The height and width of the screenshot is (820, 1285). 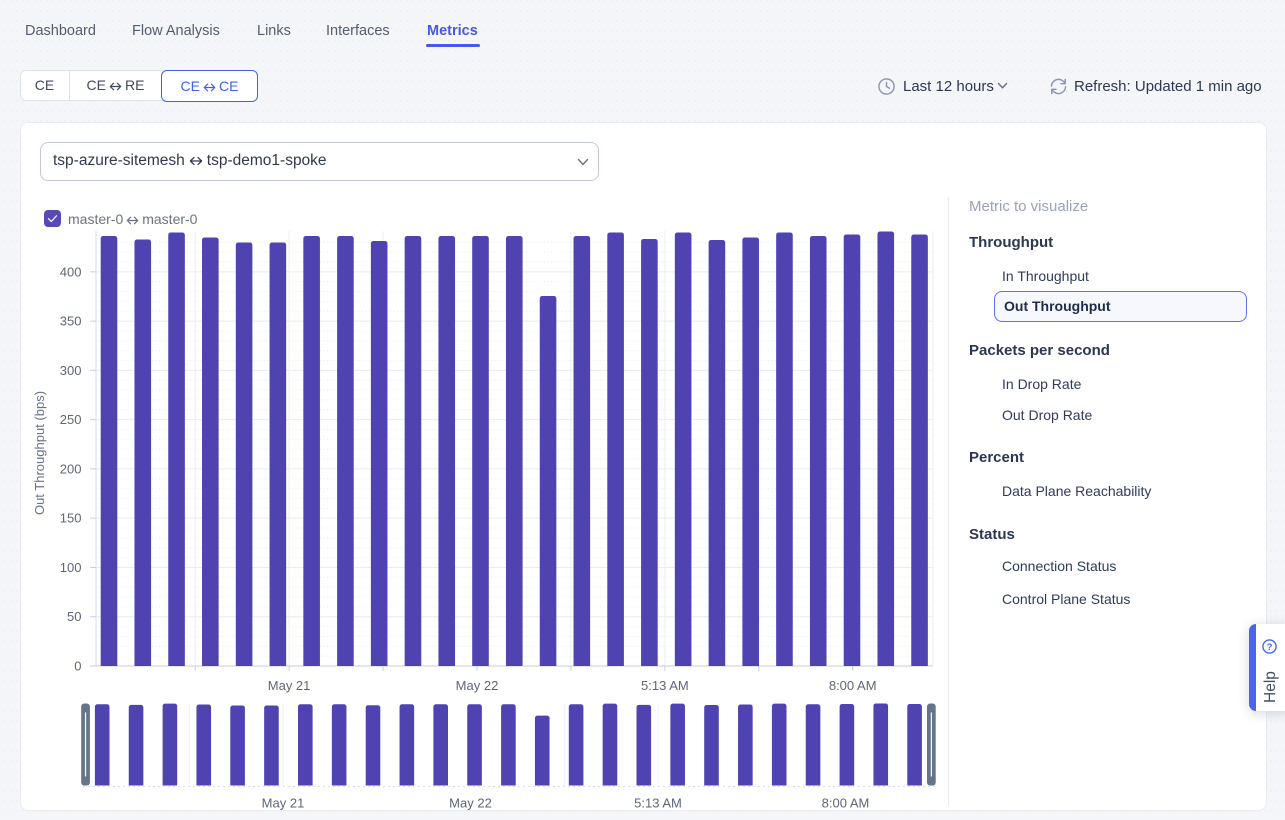 What do you see at coordinates (71, 271) in the screenshot?
I see `svg-text: 400` at bounding box center [71, 271].